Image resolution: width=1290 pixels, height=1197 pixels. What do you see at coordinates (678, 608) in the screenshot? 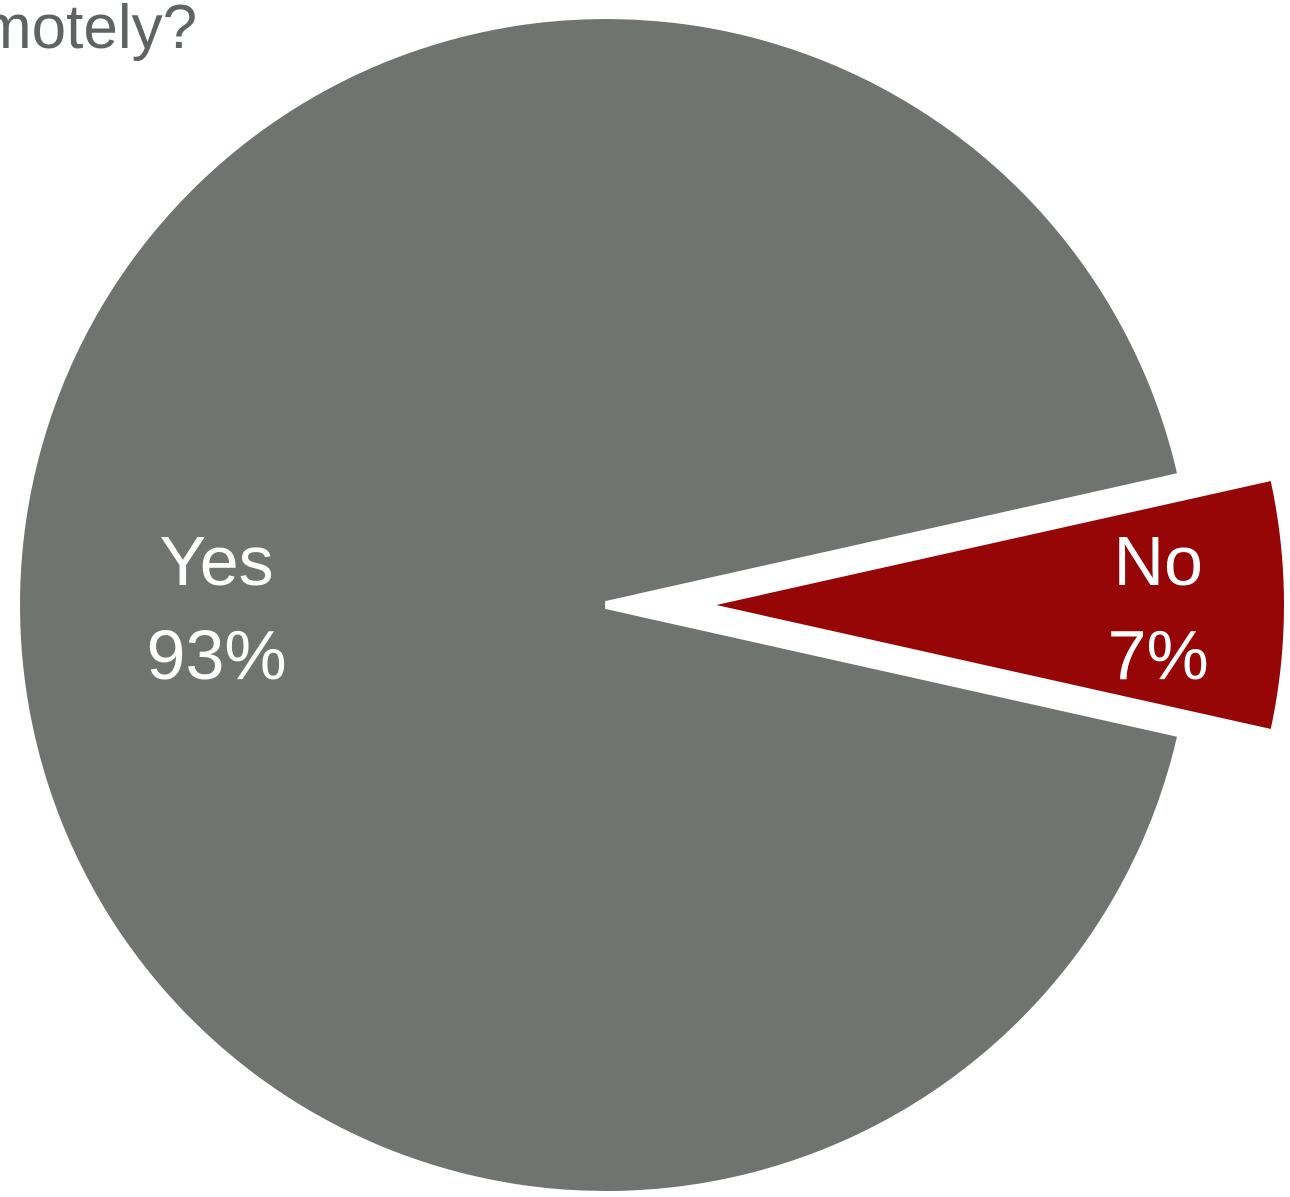
I see `pie-slice-labels: Yes 93% No 7%` at bounding box center [678, 608].